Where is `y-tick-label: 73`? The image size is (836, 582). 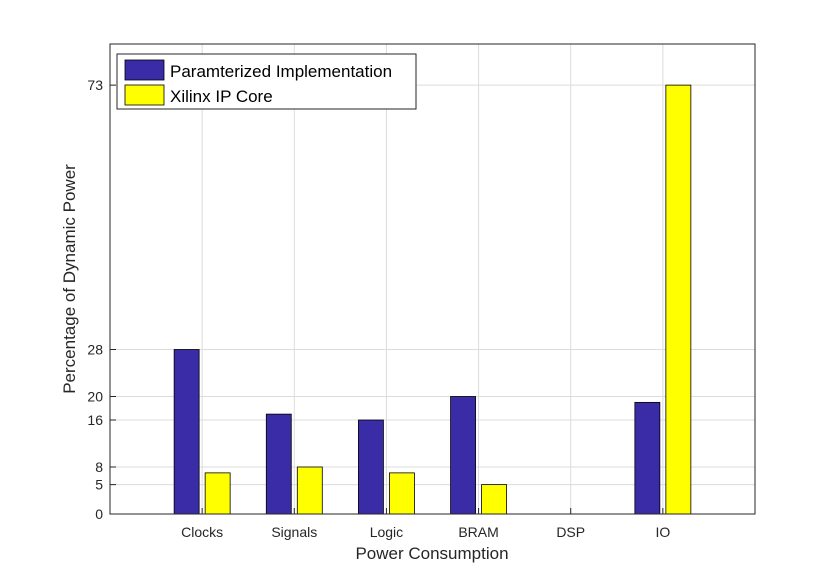 y-tick-label: 73 is located at coordinates (95, 85).